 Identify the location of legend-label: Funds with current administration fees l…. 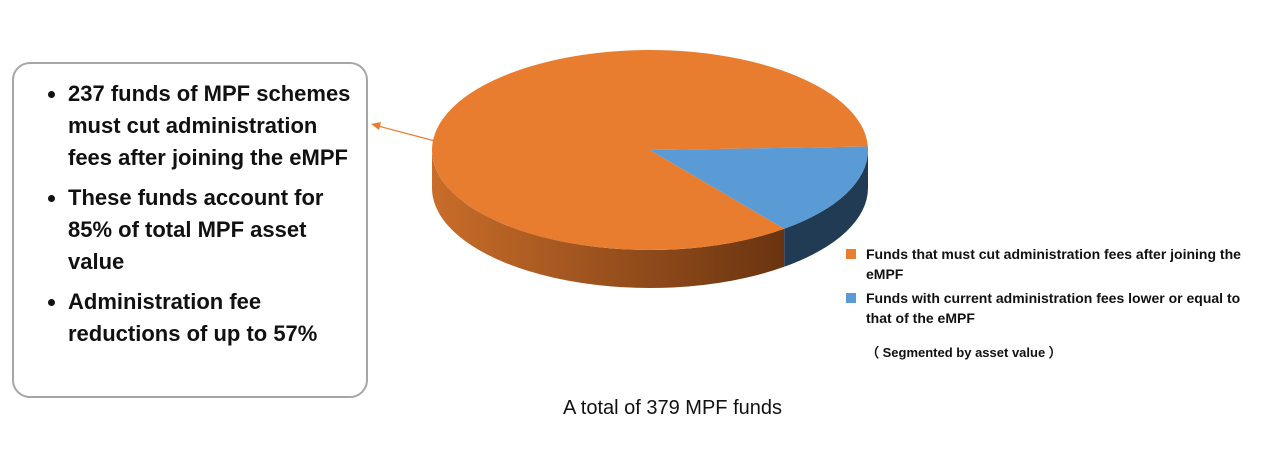
(1053, 308).